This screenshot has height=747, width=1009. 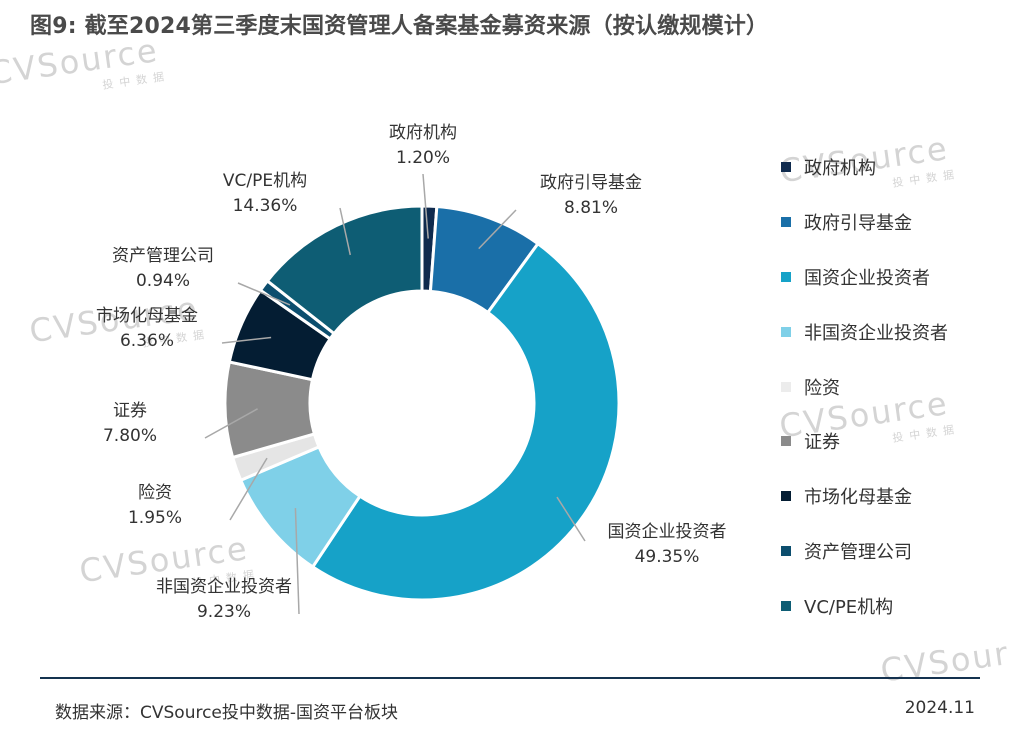 I want to click on slice-value-label: 7.80%, so click(x=130, y=436).